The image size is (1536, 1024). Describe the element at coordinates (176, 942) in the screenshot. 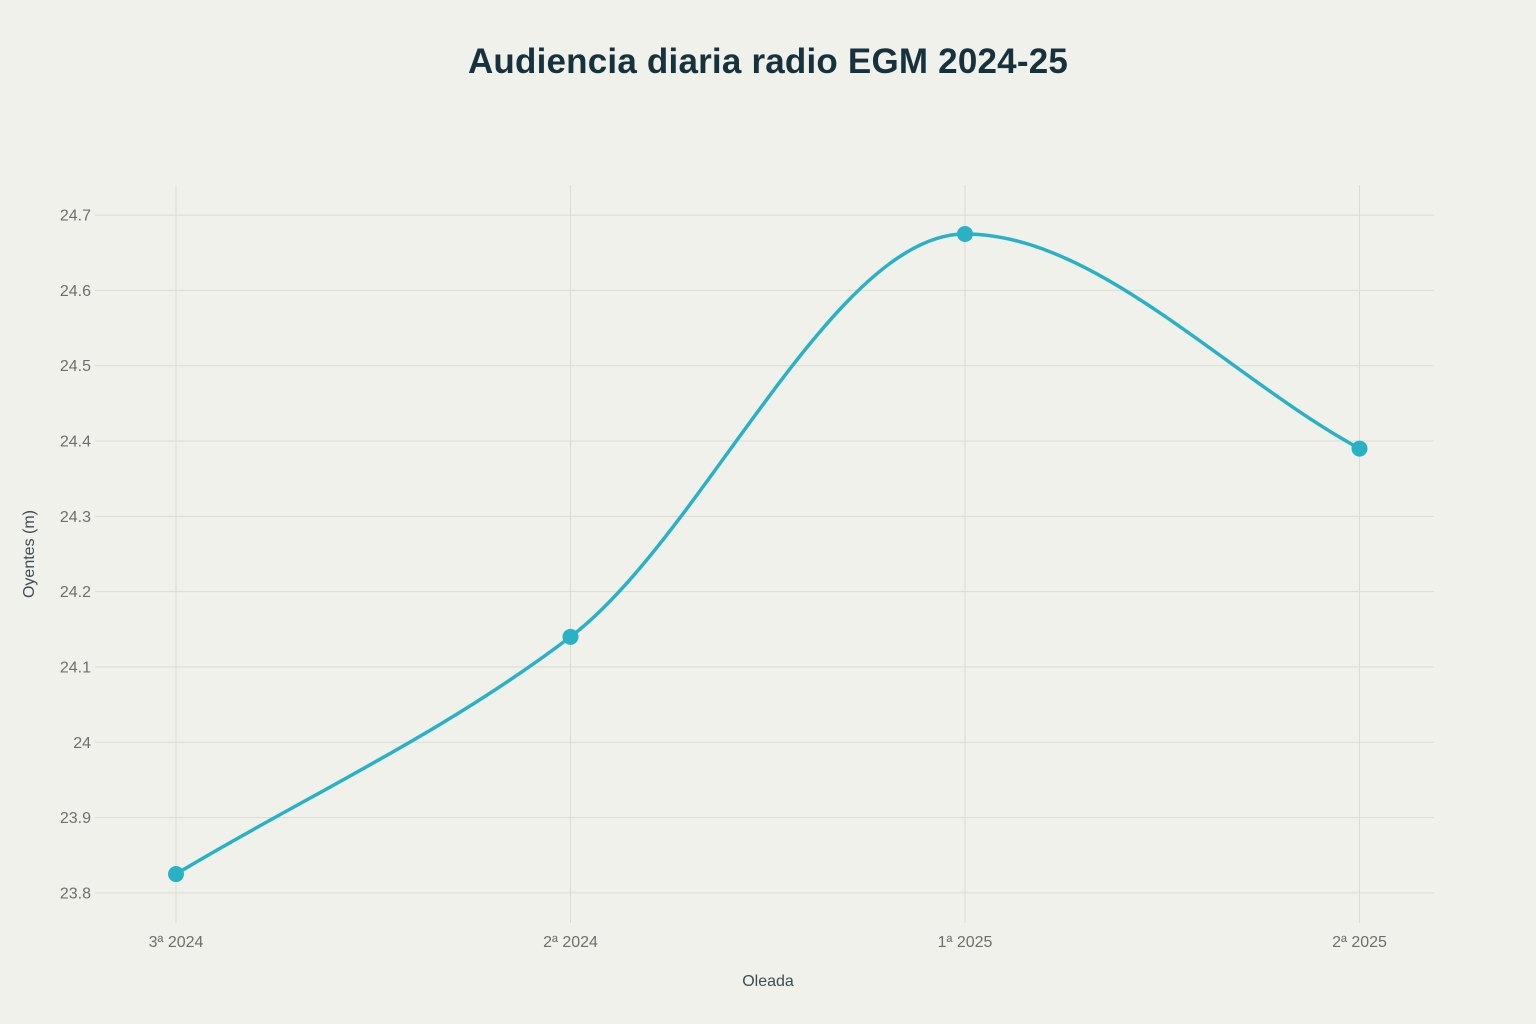

I see `x-tick-label: 3ª 2024` at that location.